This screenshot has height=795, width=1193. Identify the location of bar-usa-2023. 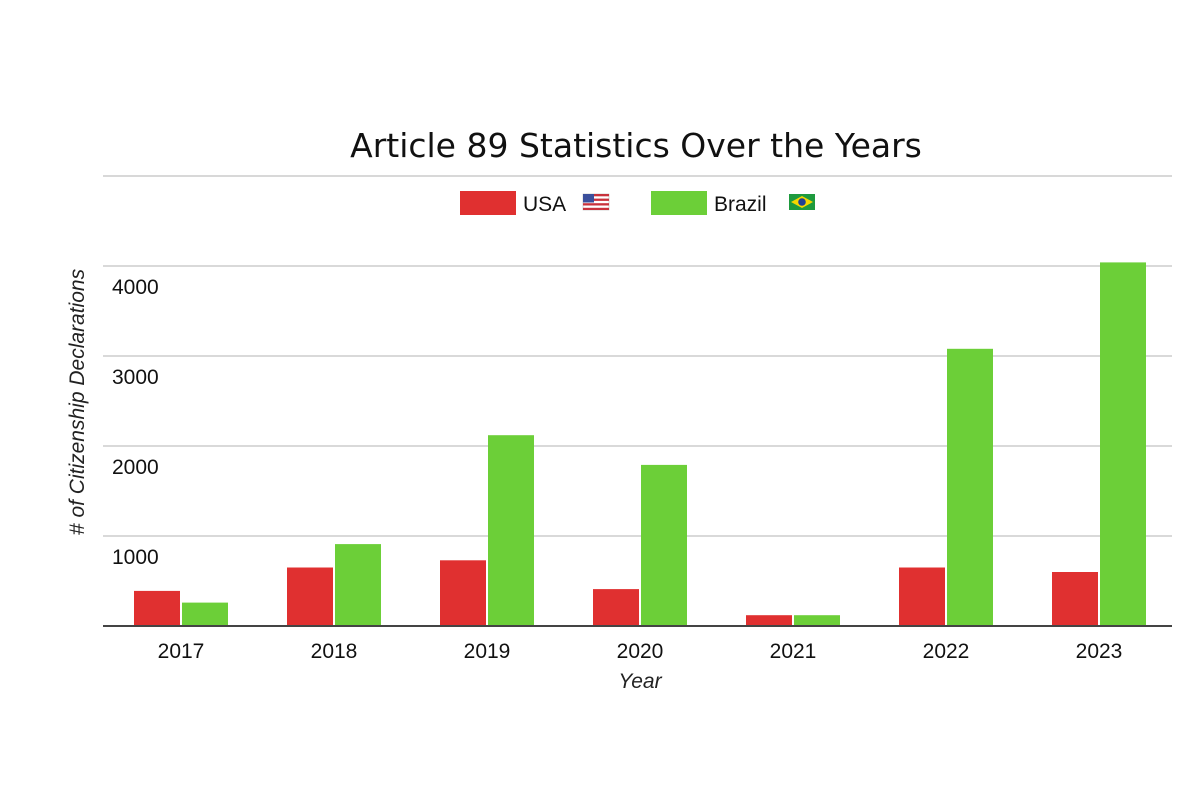
(1075, 599).